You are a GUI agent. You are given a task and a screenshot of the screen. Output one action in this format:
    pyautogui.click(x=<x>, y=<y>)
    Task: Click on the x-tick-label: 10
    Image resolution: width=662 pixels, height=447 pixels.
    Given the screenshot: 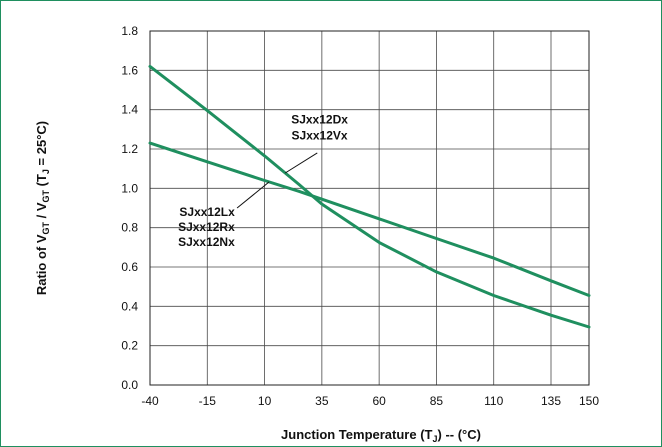 What is the action you would take?
    pyautogui.click(x=265, y=401)
    